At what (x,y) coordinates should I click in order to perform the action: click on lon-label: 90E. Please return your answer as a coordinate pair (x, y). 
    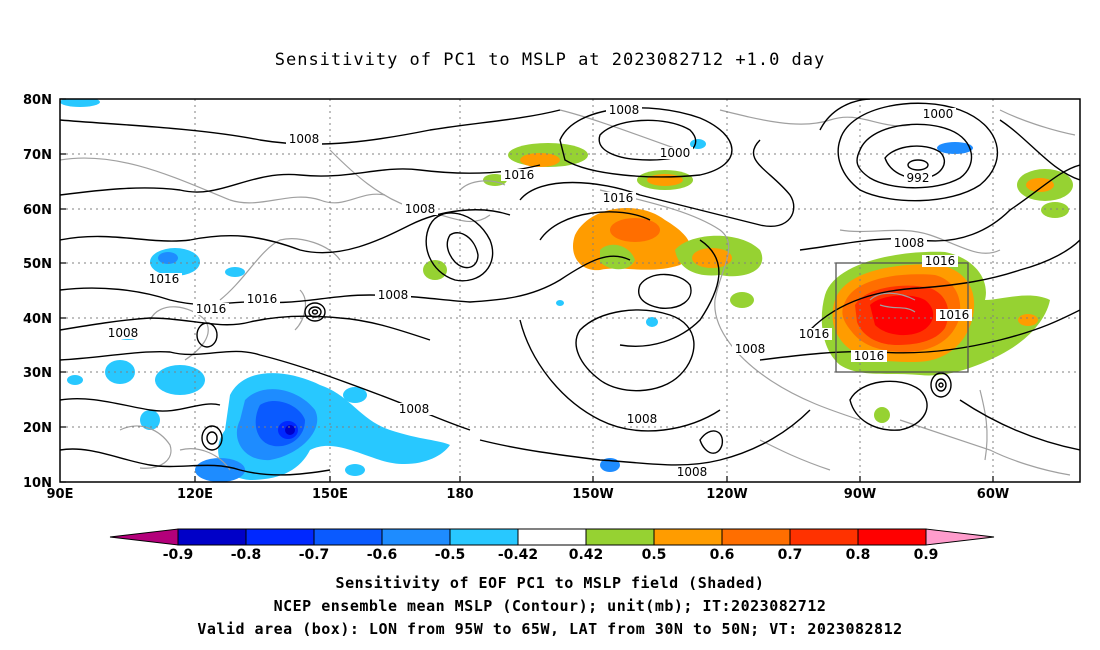
    Looking at the image, I should click on (60, 494).